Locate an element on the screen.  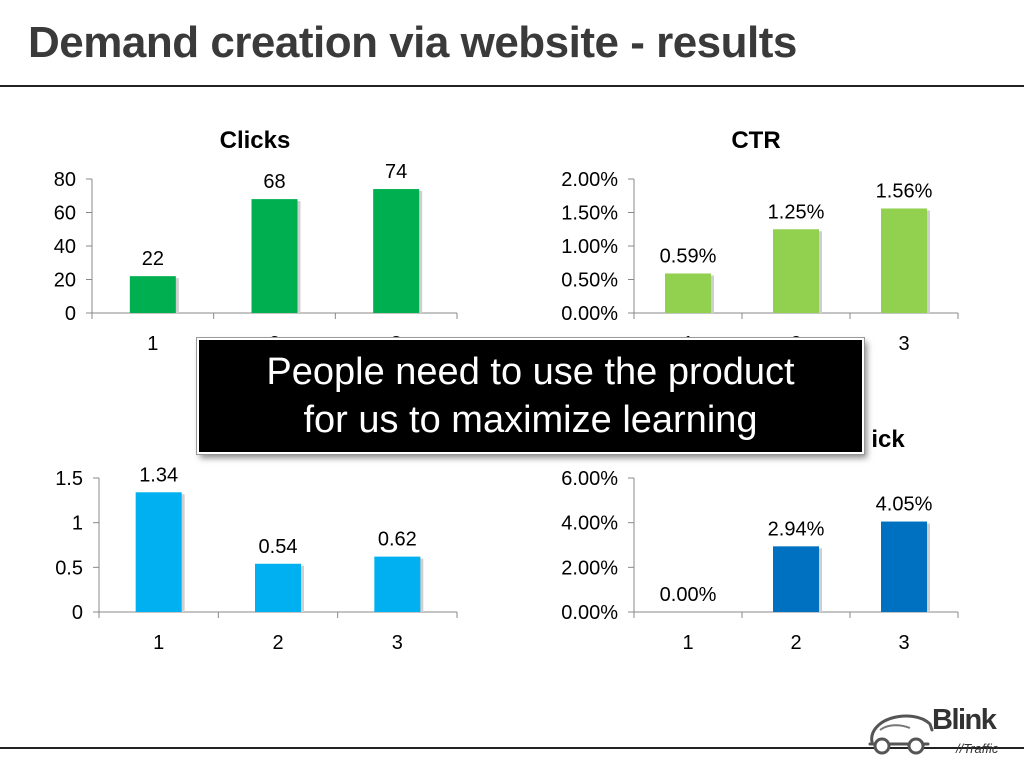
logo-wordmark: Blink is located at coordinates (964, 720).